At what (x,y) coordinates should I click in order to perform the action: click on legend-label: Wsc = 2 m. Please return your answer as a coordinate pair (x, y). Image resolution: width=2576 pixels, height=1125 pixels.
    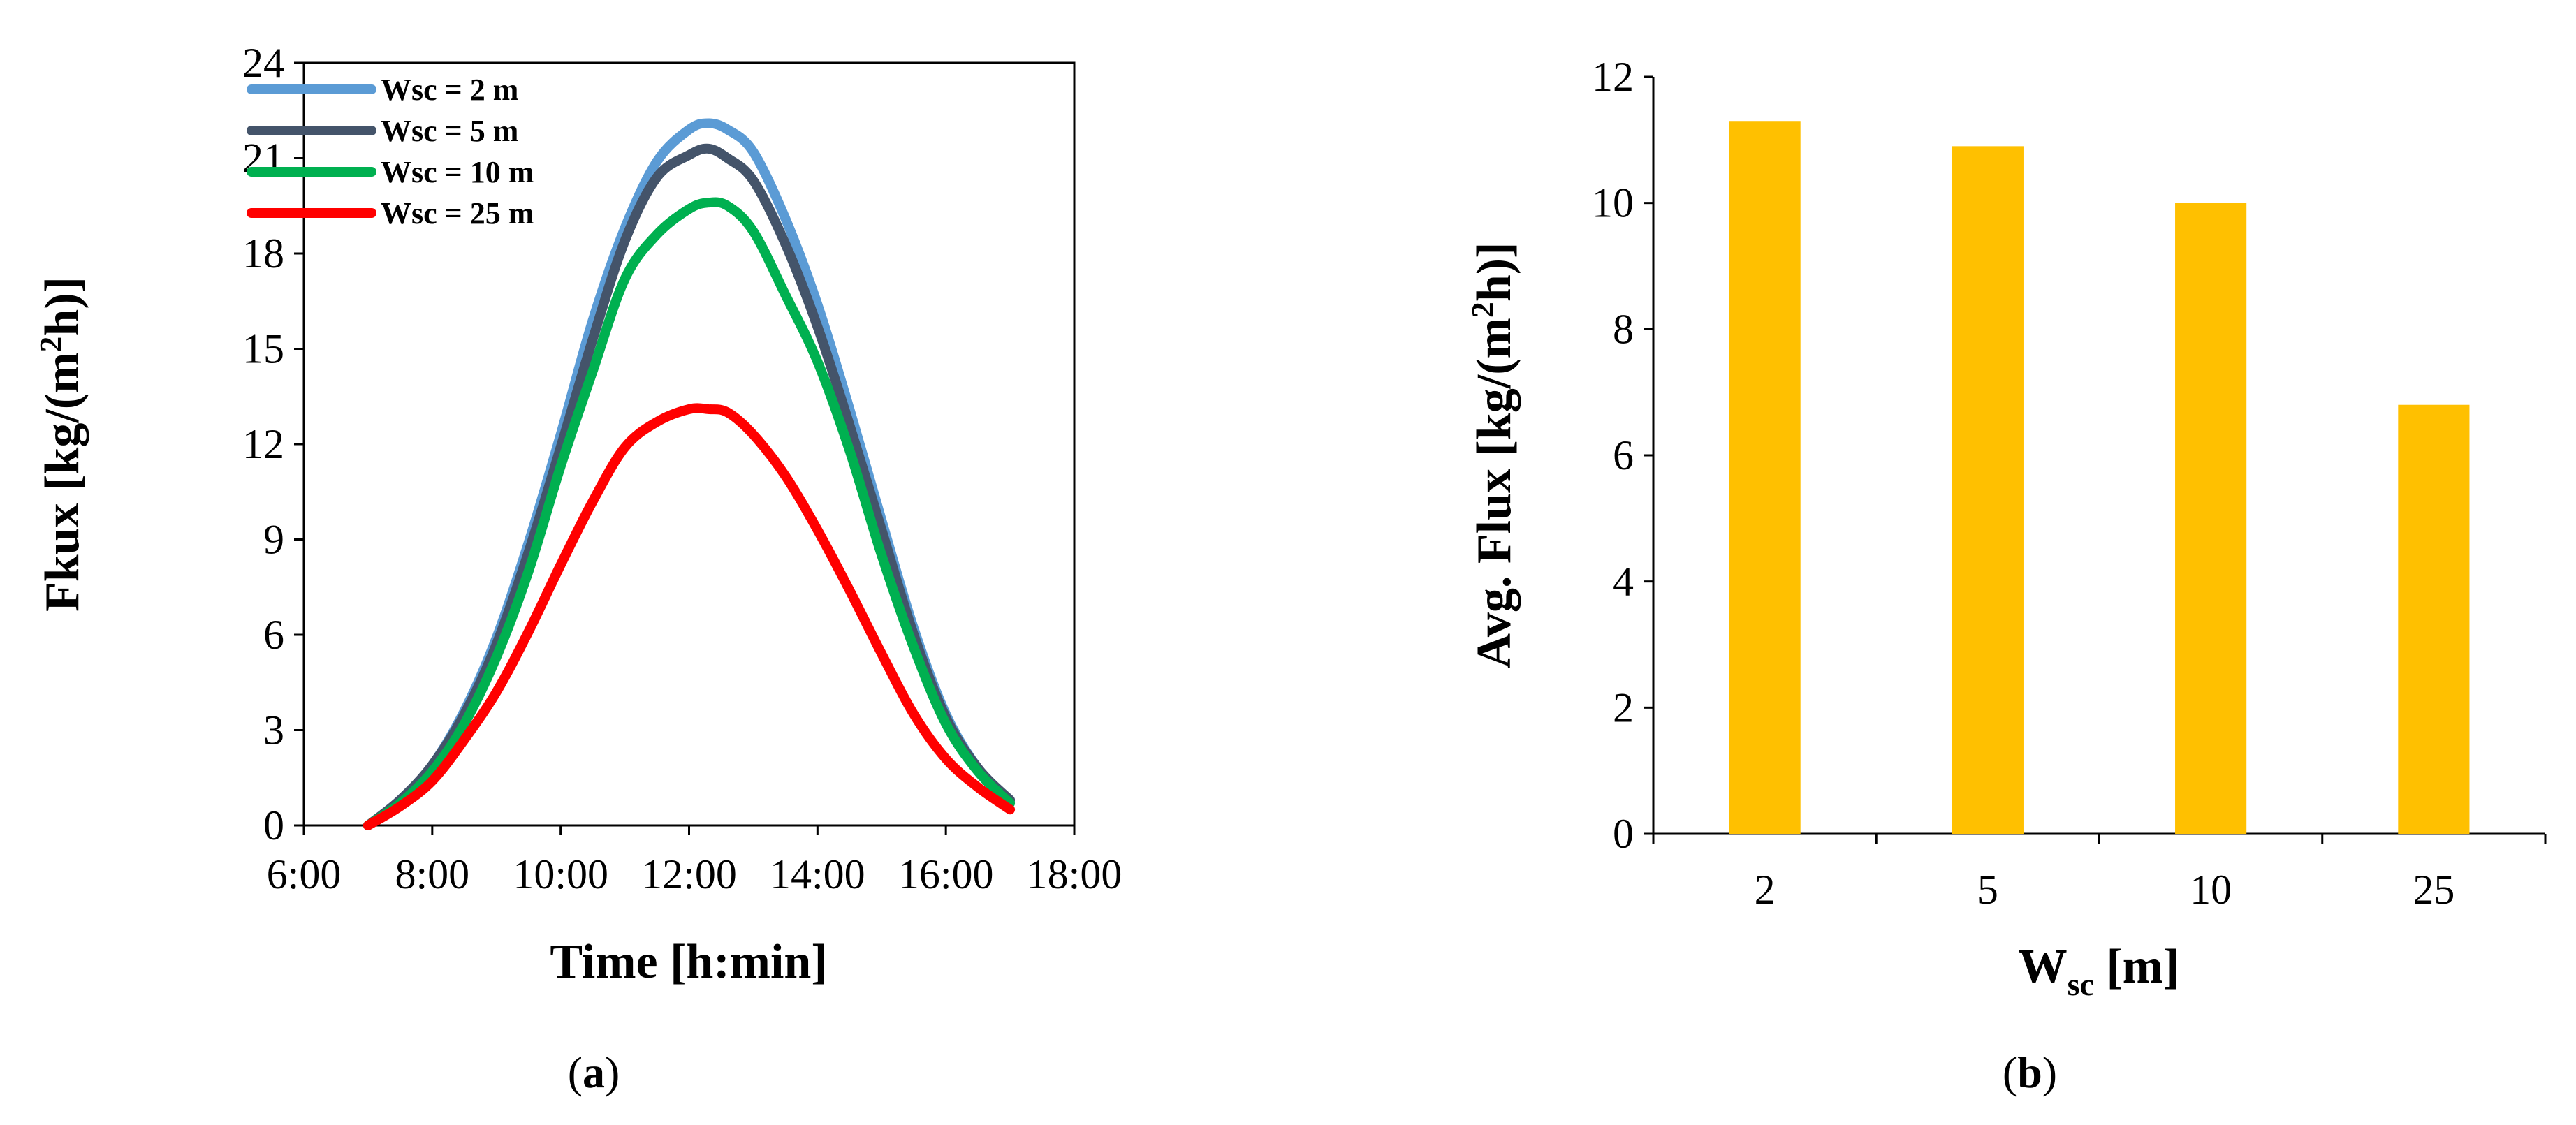
    Looking at the image, I should click on (450, 90).